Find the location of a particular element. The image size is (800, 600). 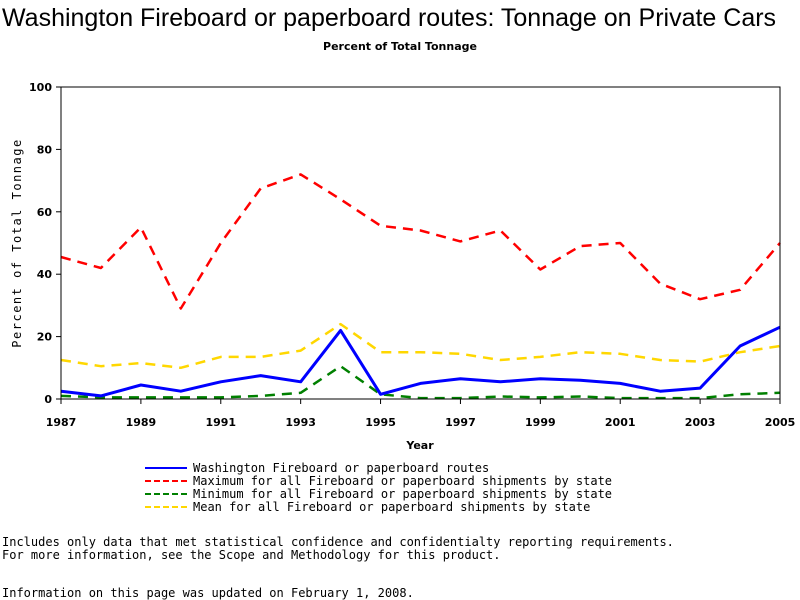

y-tick-label: 40 is located at coordinates (45, 274).